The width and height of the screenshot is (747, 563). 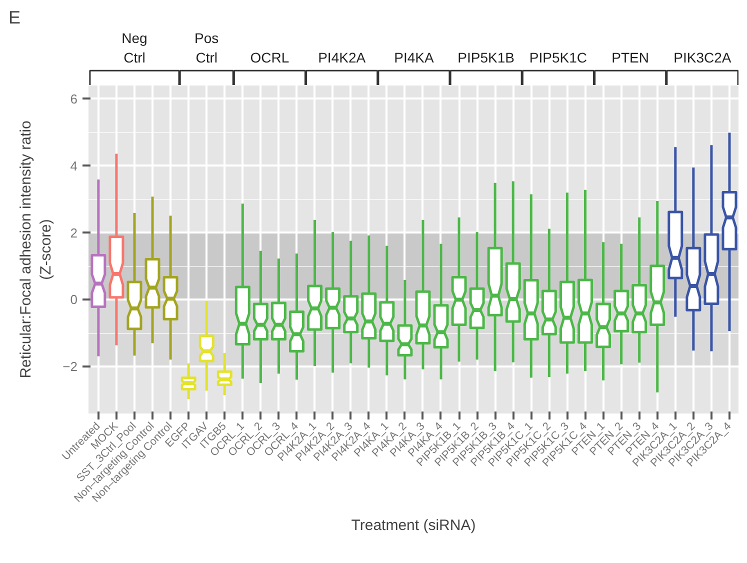 I want to click on text: PI4KA, so click(x=414, y=57).